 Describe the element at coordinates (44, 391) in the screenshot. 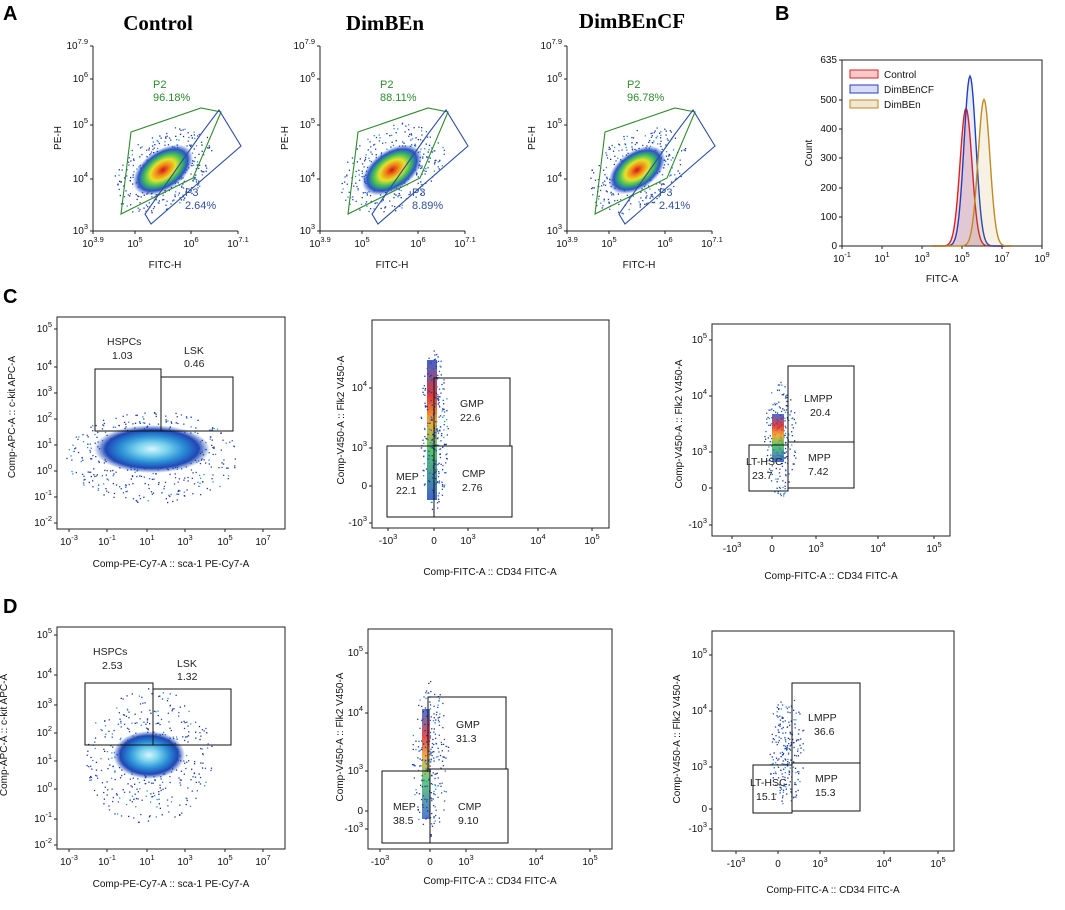

I see `y-tick-label: 103` at that location.